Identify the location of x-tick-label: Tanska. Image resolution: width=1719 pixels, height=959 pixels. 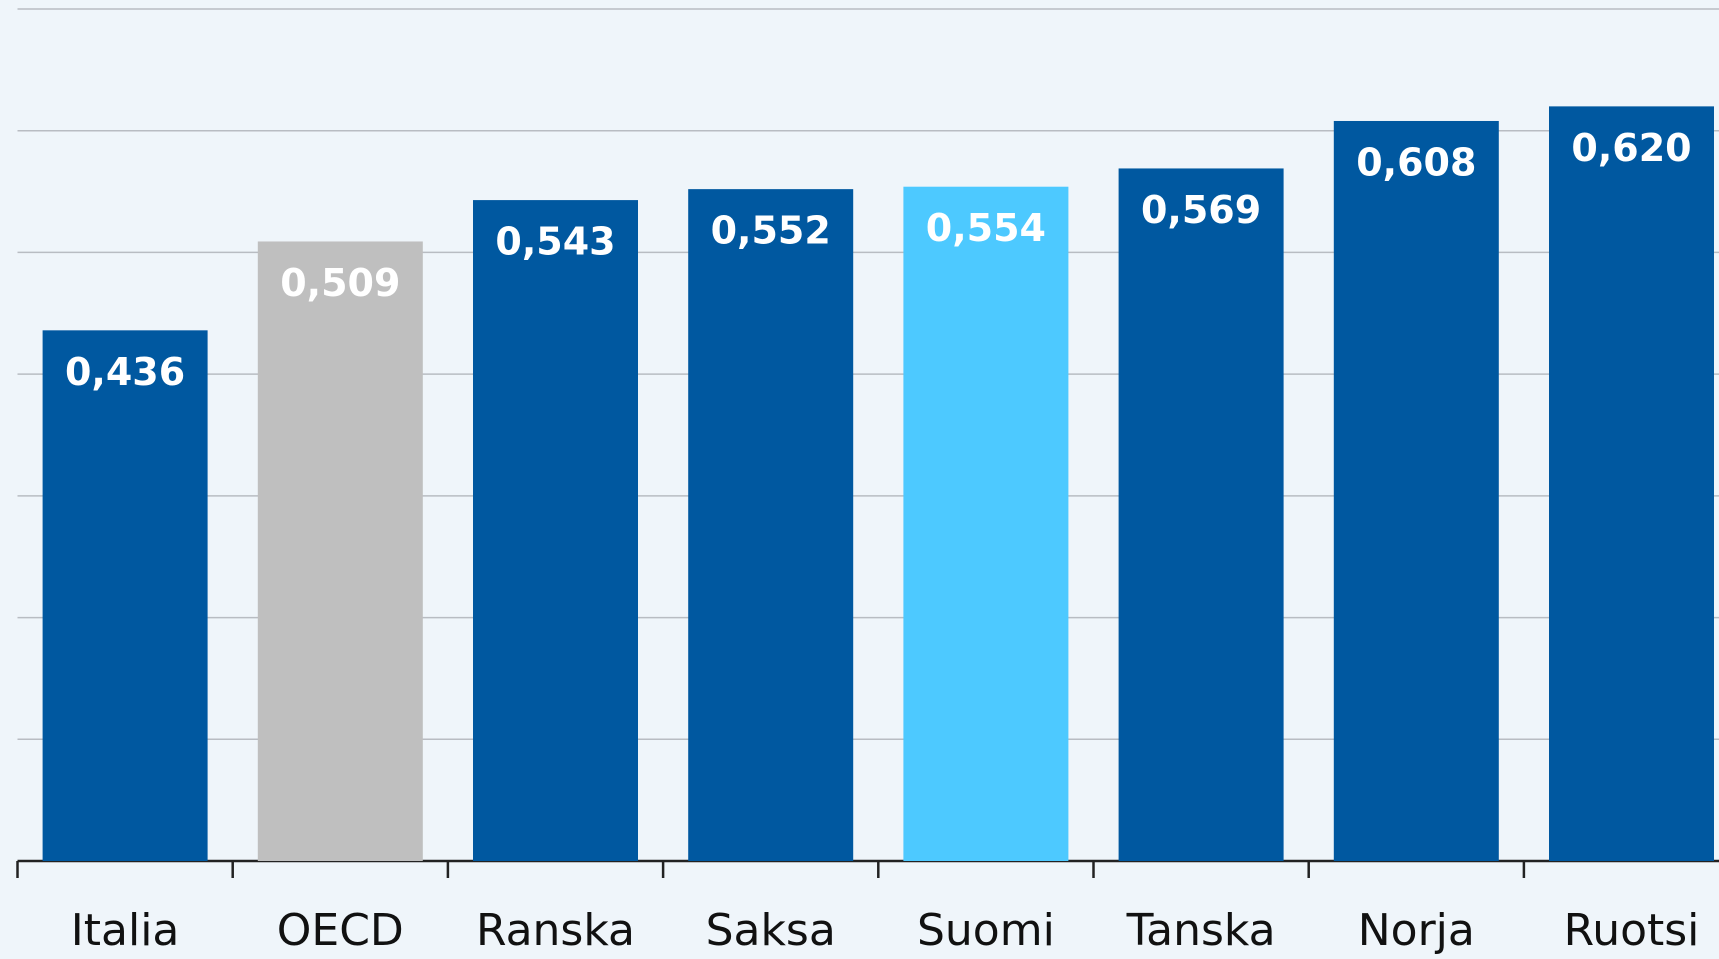
(1201, 930).